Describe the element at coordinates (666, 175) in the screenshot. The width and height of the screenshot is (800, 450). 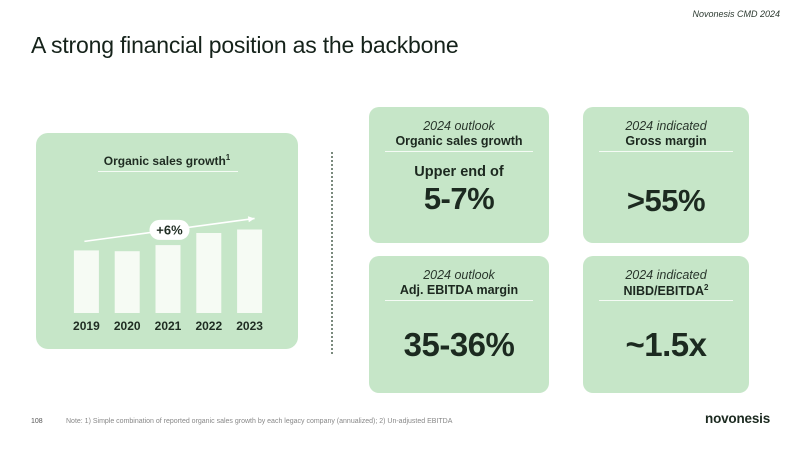
I see `kpi-card-gross-margin: 2024 indicated Gross margin >55%` at that location.